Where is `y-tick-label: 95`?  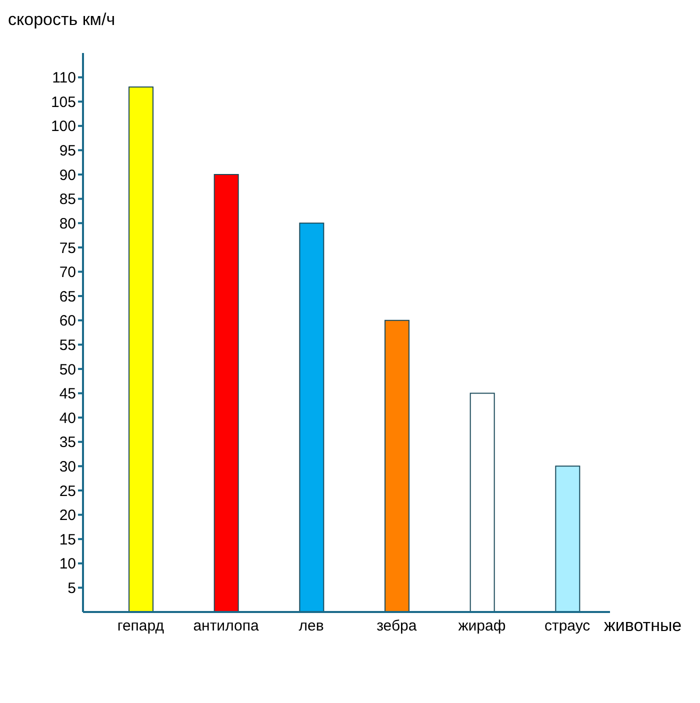 y-tick-label: 95 is located at coordinates (67, 151).